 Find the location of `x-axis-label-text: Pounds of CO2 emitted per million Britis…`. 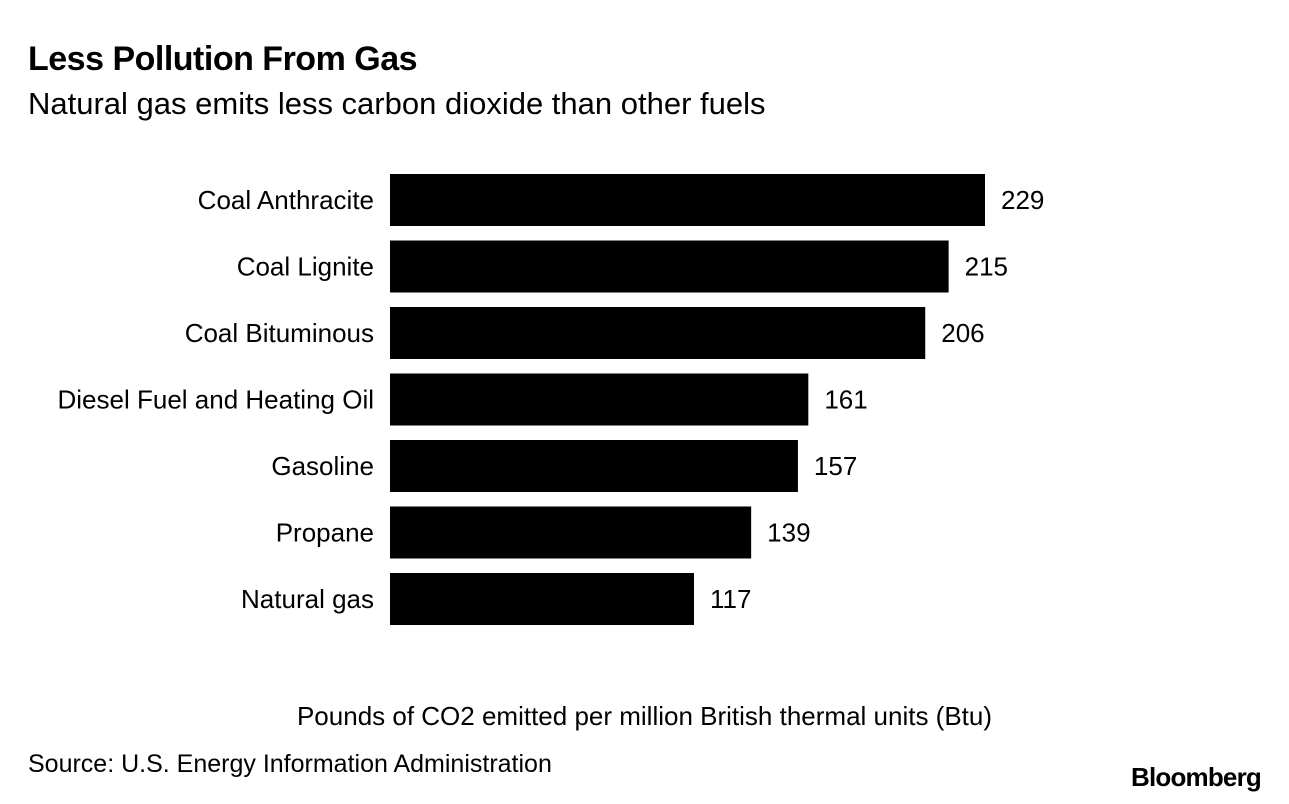

x-axis-label-text: Pounds of CO2 emitted per million Britis… is located at coordinates (644, 716).